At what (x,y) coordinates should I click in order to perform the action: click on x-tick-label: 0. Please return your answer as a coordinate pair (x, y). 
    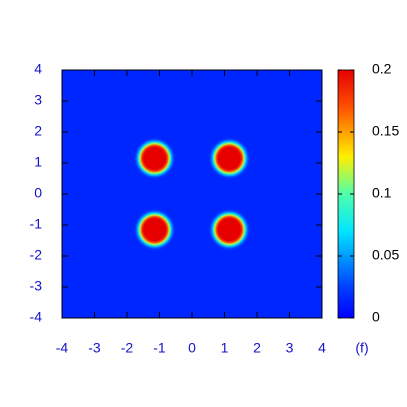
    Looking at the image, I should click on (192, 348).